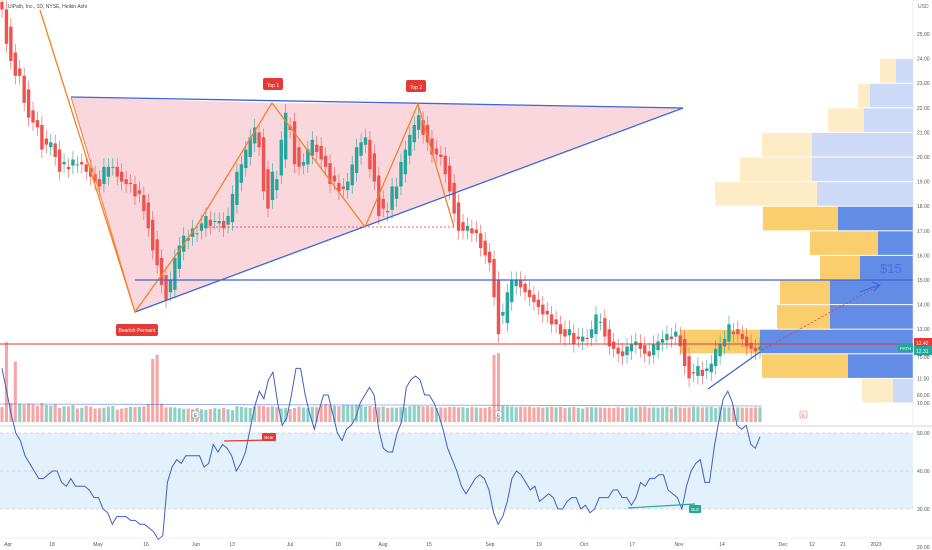 Image resolution: width=932 pixels, height=550 pixels. What do you see at coordinates (195, 414) in the screenshot?
I see `earnings-marker-1: E` at bounding box center [195, 414].